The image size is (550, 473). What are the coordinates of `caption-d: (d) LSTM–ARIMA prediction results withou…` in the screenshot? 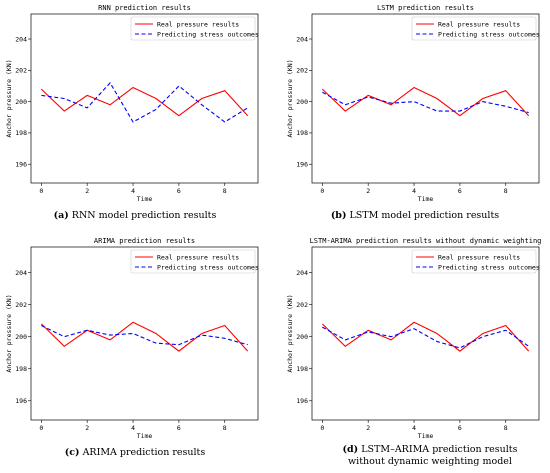 It's located at (430, 455).